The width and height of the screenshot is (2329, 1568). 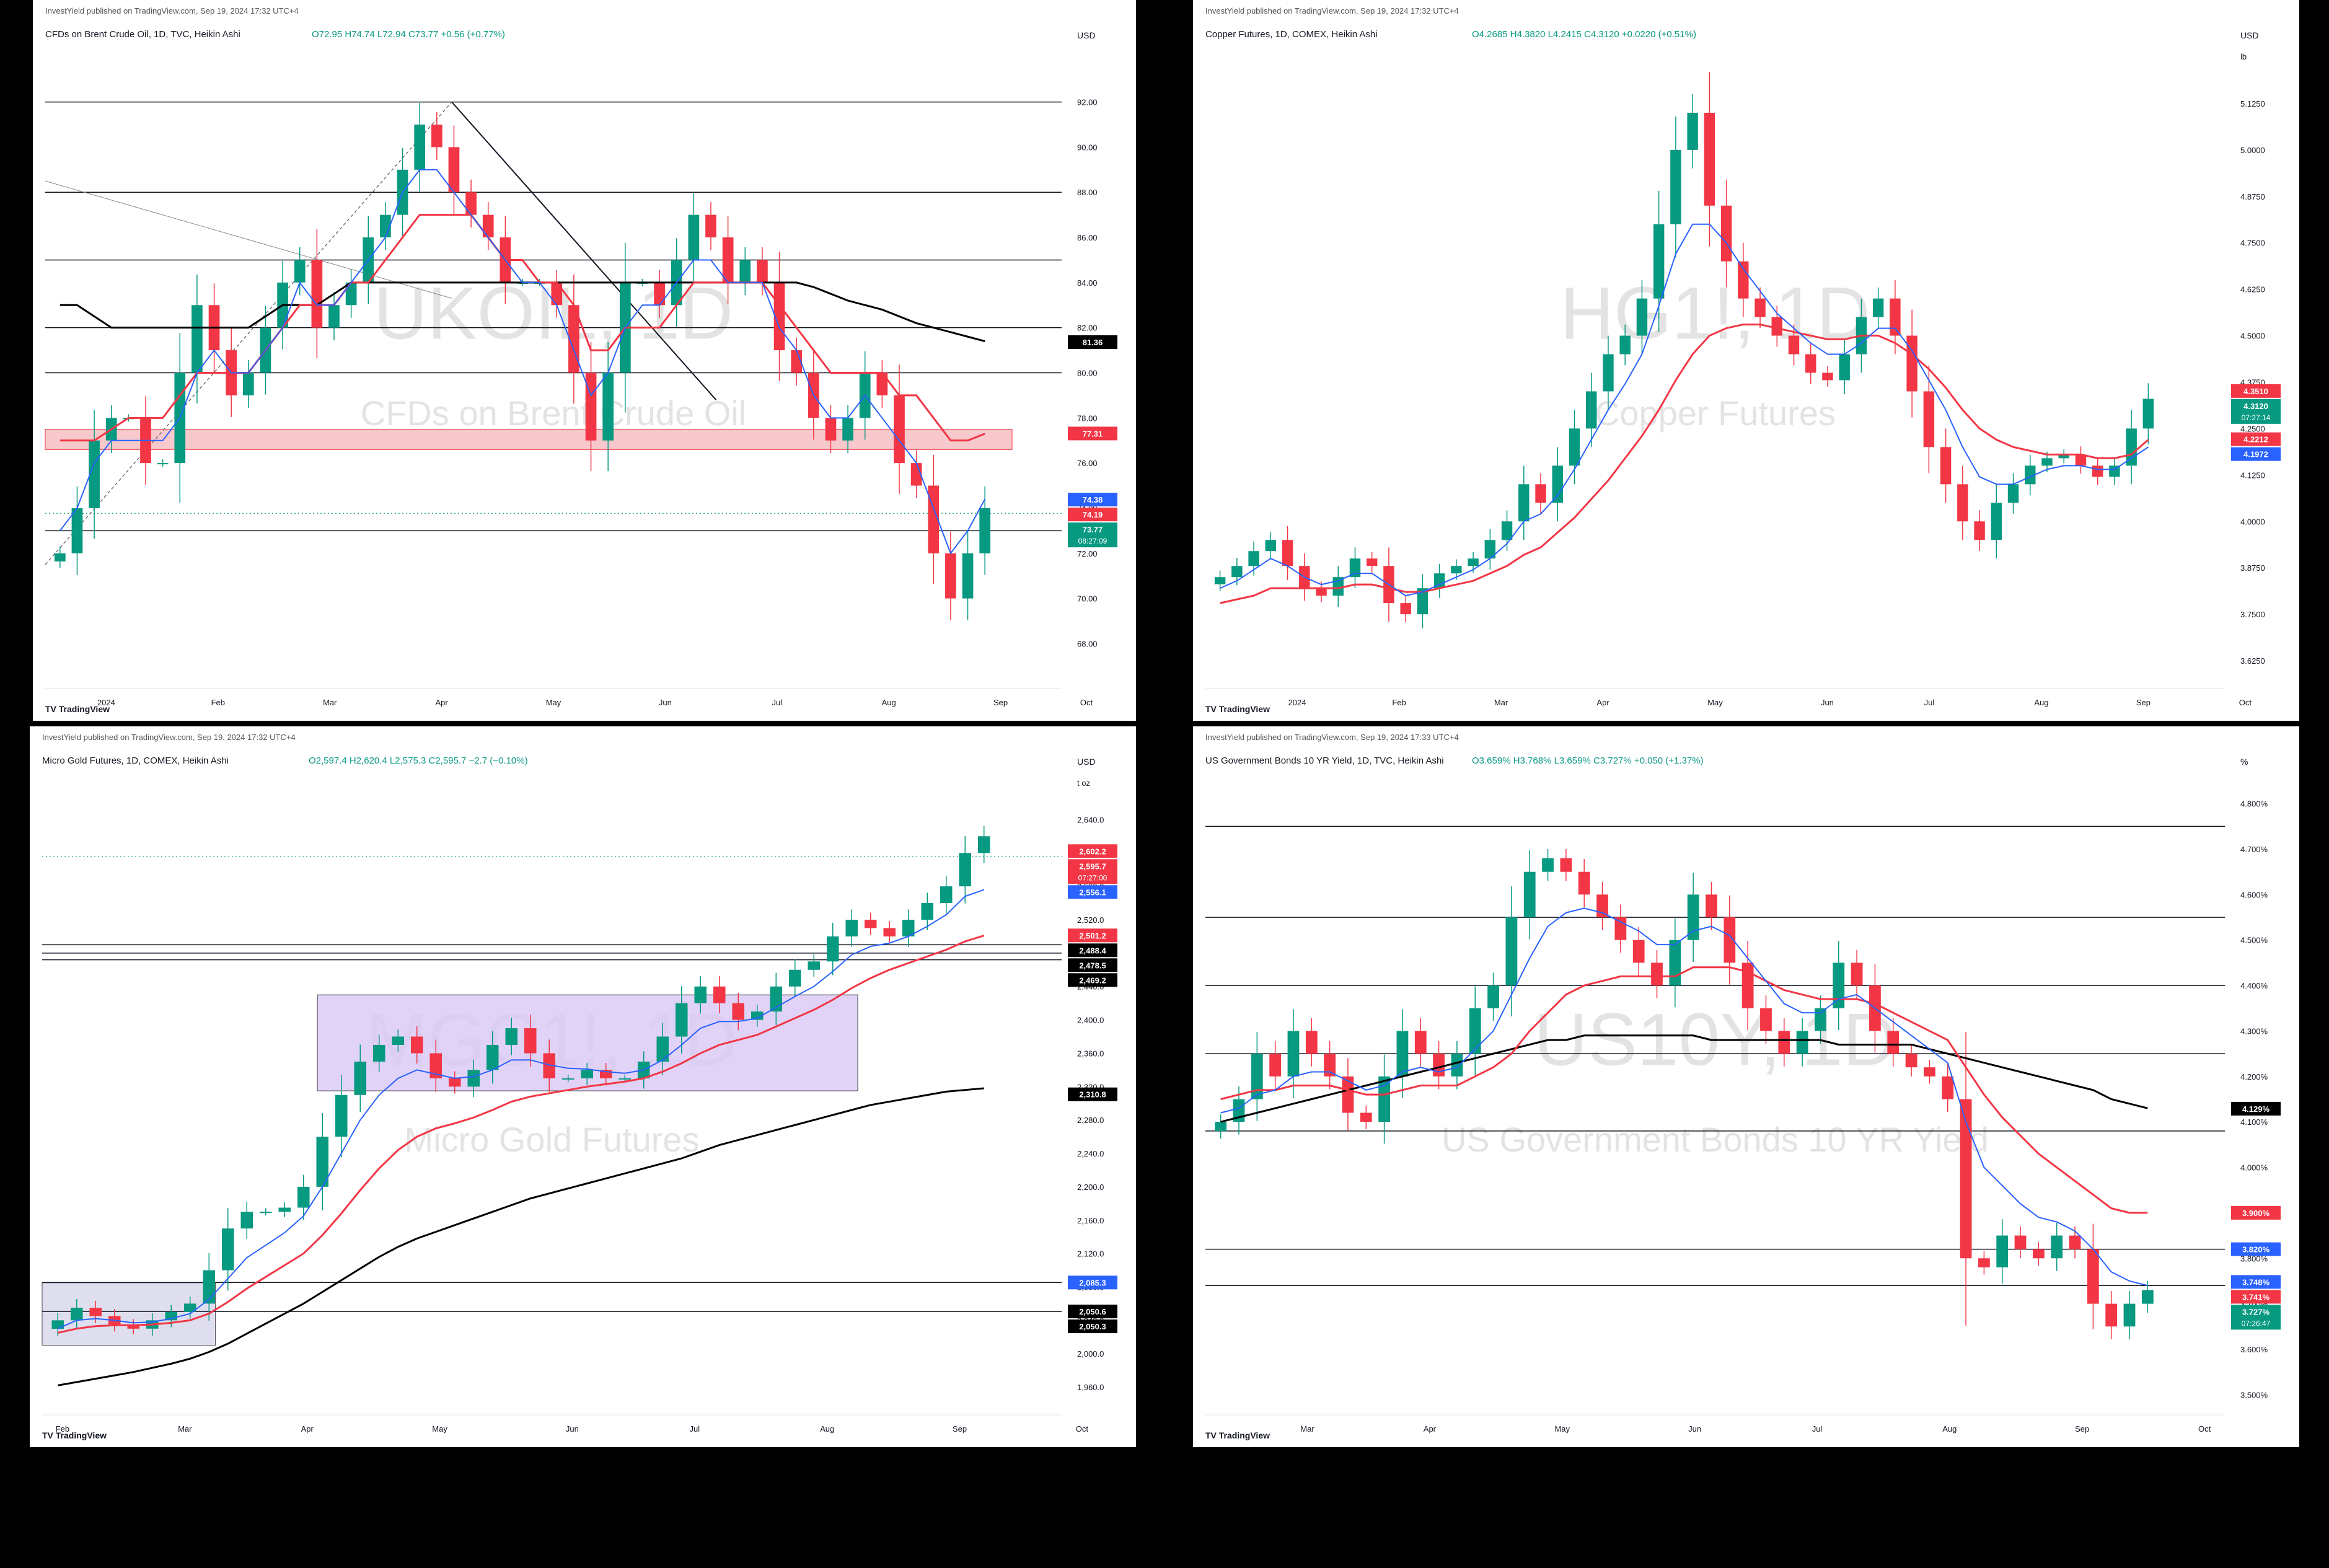 What do you see at coordinates (1087, 237) in the screenshot?
I see `y-tick-label: 86.00` at bounding box center [1087, 237].